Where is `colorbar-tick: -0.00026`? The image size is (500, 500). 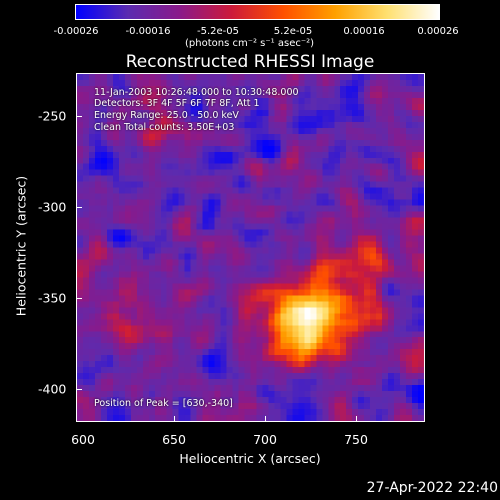 colorbar-tick: -0.00026 is located at coordinates (76, 31).